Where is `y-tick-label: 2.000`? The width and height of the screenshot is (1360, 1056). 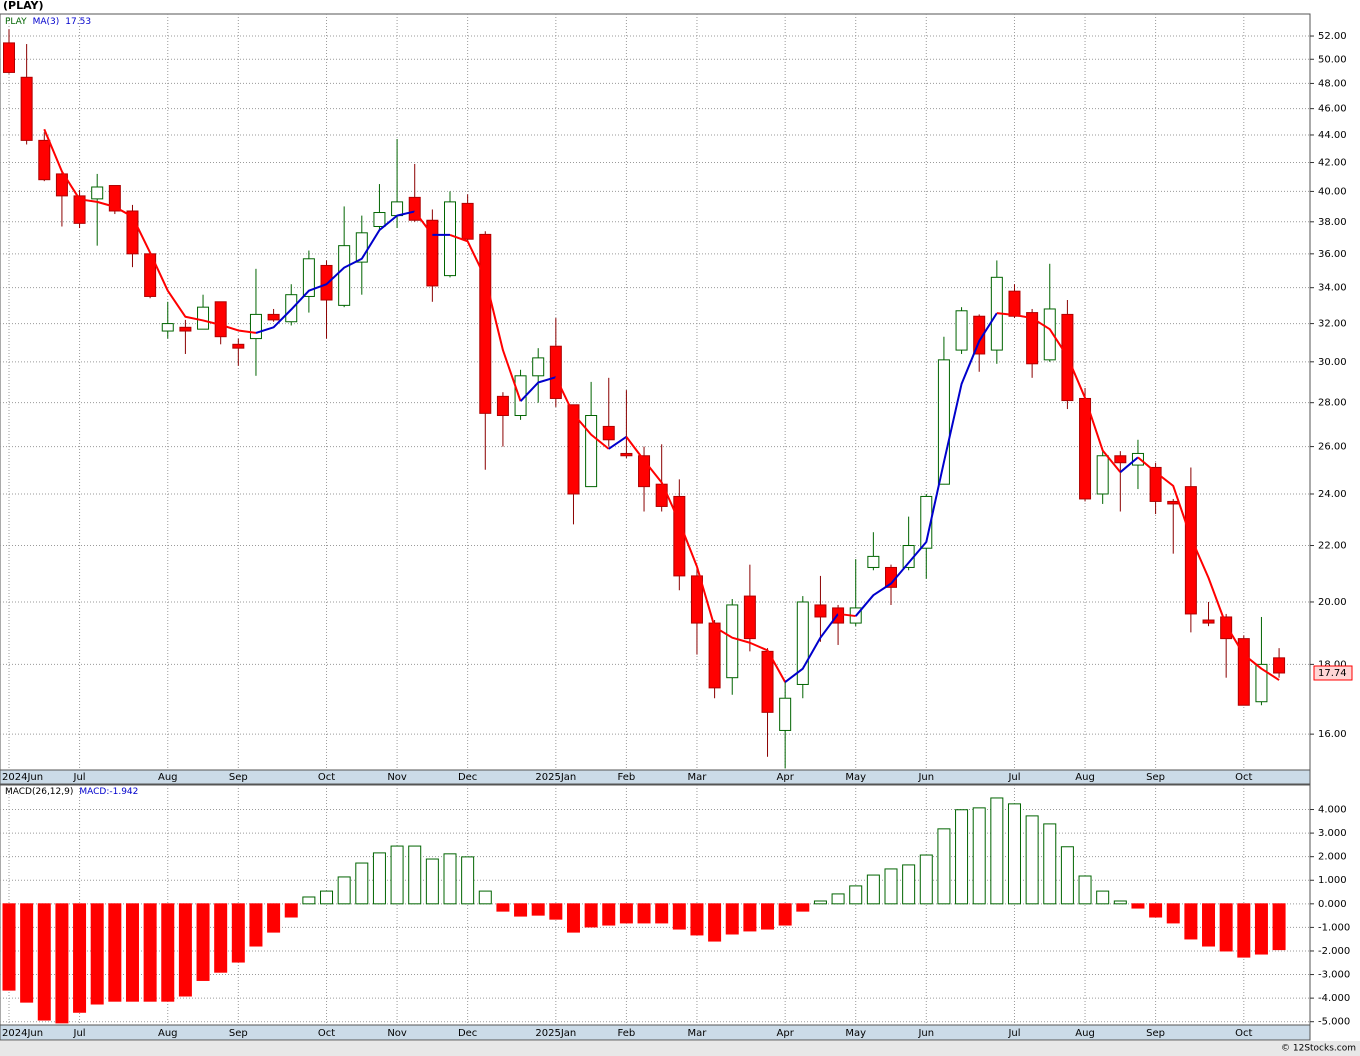 y-tick-label: 2.000 is located at coordinates (1332, 857).